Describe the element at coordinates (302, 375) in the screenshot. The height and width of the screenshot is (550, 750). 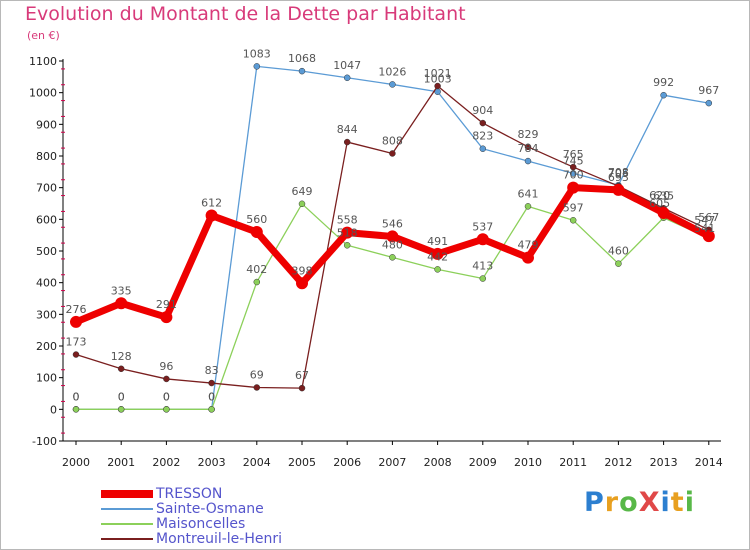
I see `data-label: 67` at that location.